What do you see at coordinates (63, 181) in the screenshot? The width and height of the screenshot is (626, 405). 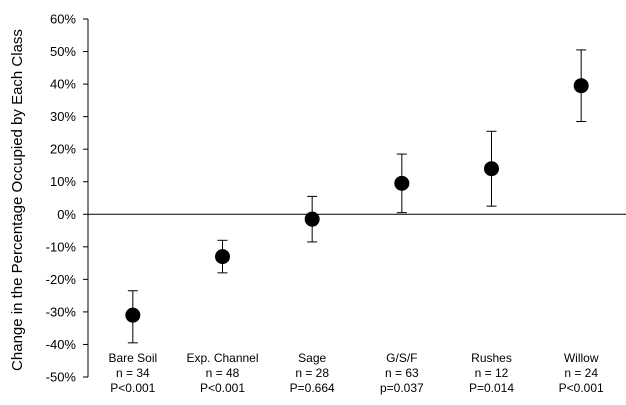 I see `y-tick-label: 10%` at bounding box center [63, 181].